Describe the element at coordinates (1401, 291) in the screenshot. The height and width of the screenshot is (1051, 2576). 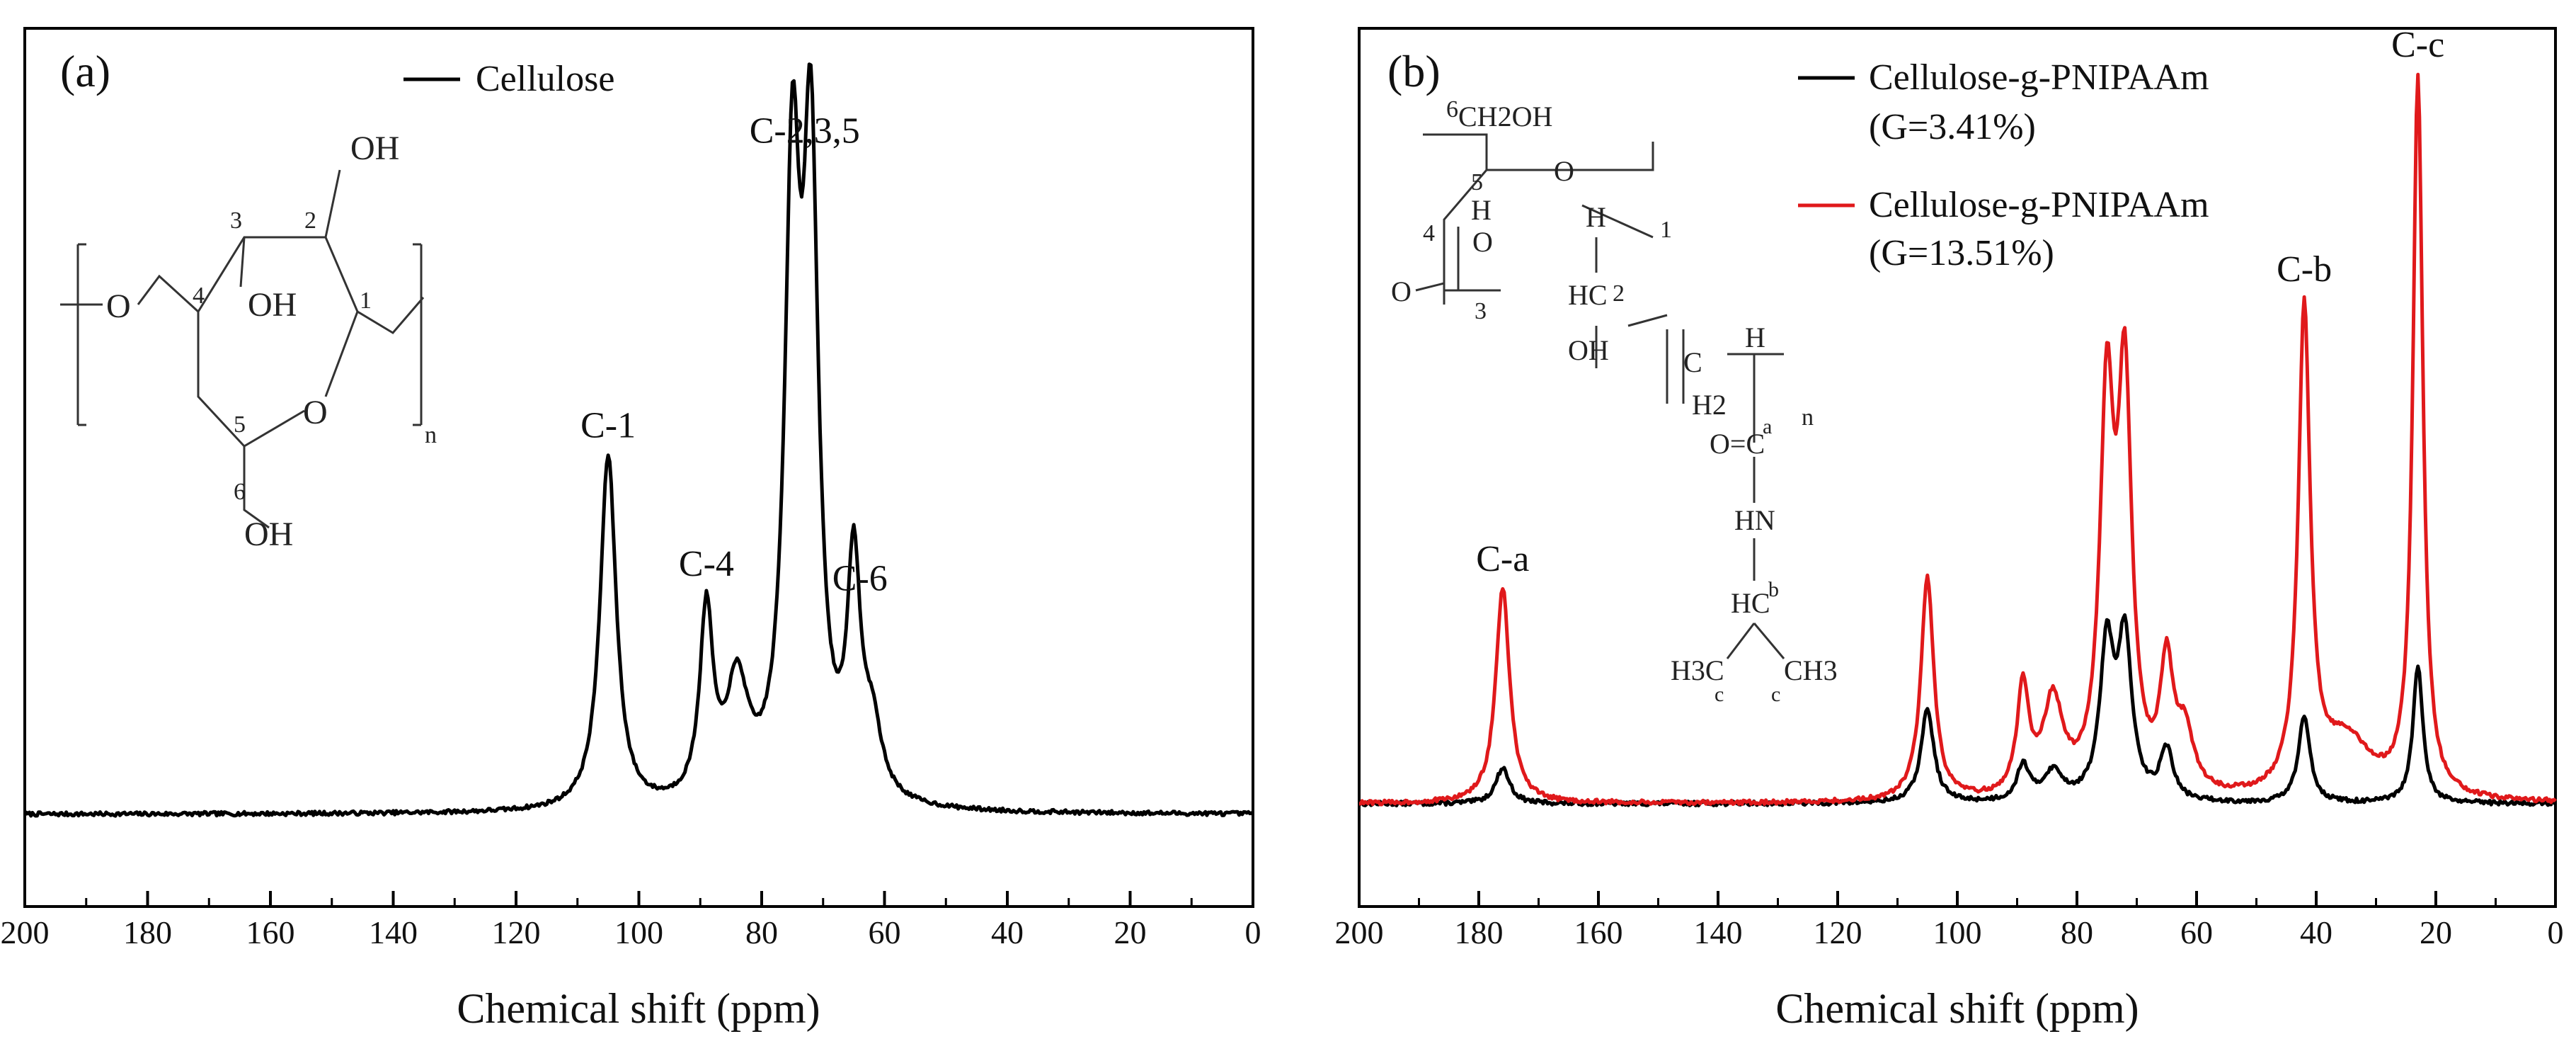
I see `struct-b-o-left: O` at that location.